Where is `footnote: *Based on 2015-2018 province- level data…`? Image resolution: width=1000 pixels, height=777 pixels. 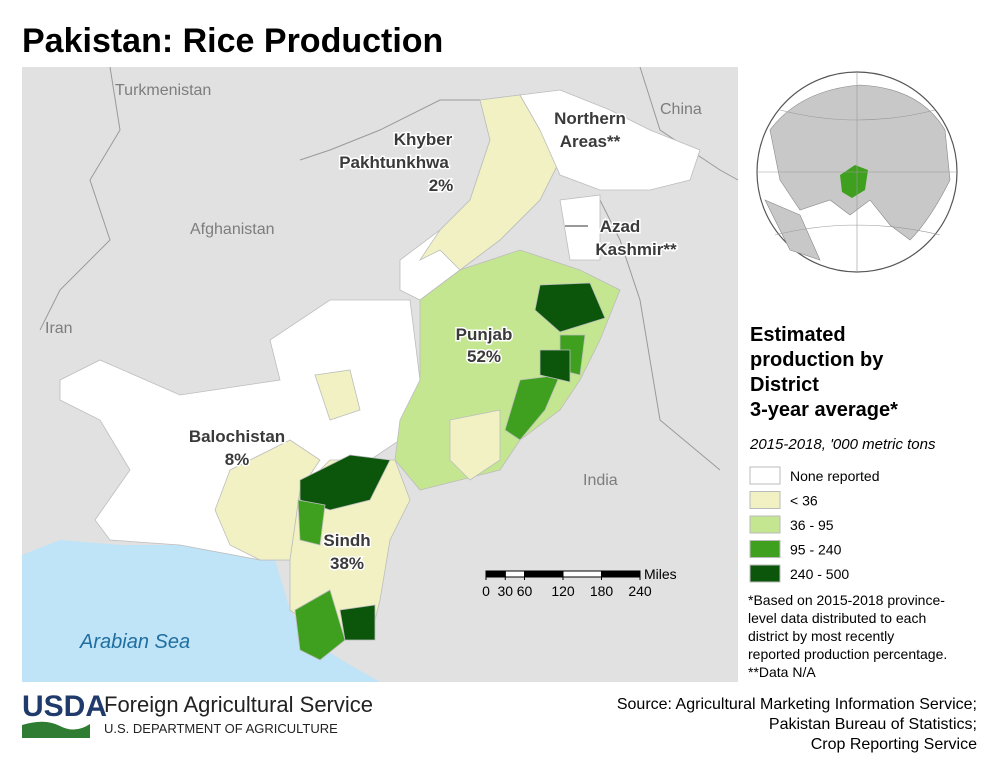 footnote: *Based on 2015-2018 province- level data… is located at coordinates (847, 636).